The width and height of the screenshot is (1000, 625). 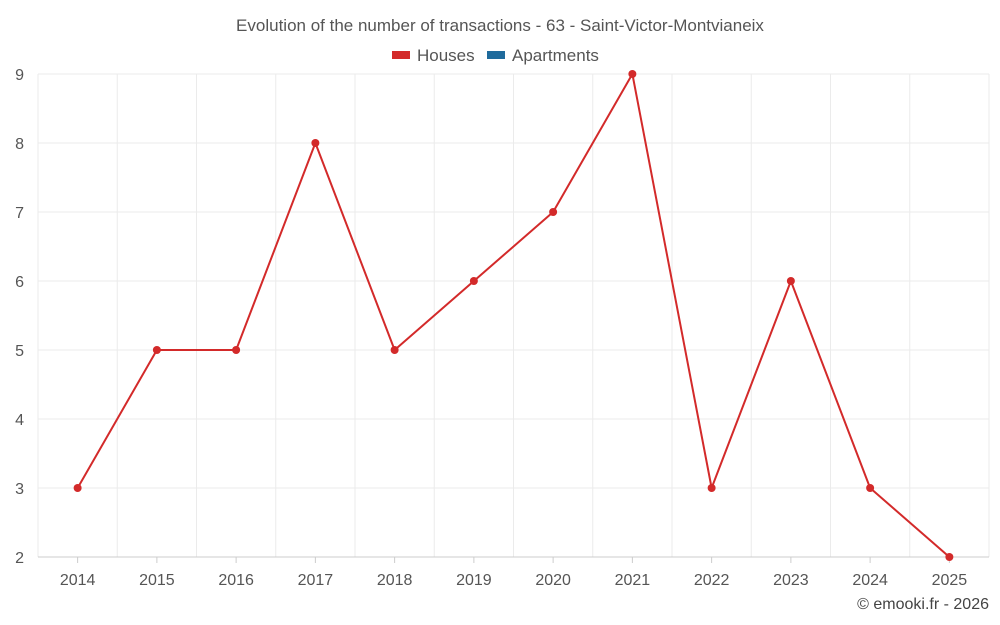 What do you see at coordinates (633, 580) in the screenshot?
I see `x-tick-label: 2021` at bounding box center [633, 580].